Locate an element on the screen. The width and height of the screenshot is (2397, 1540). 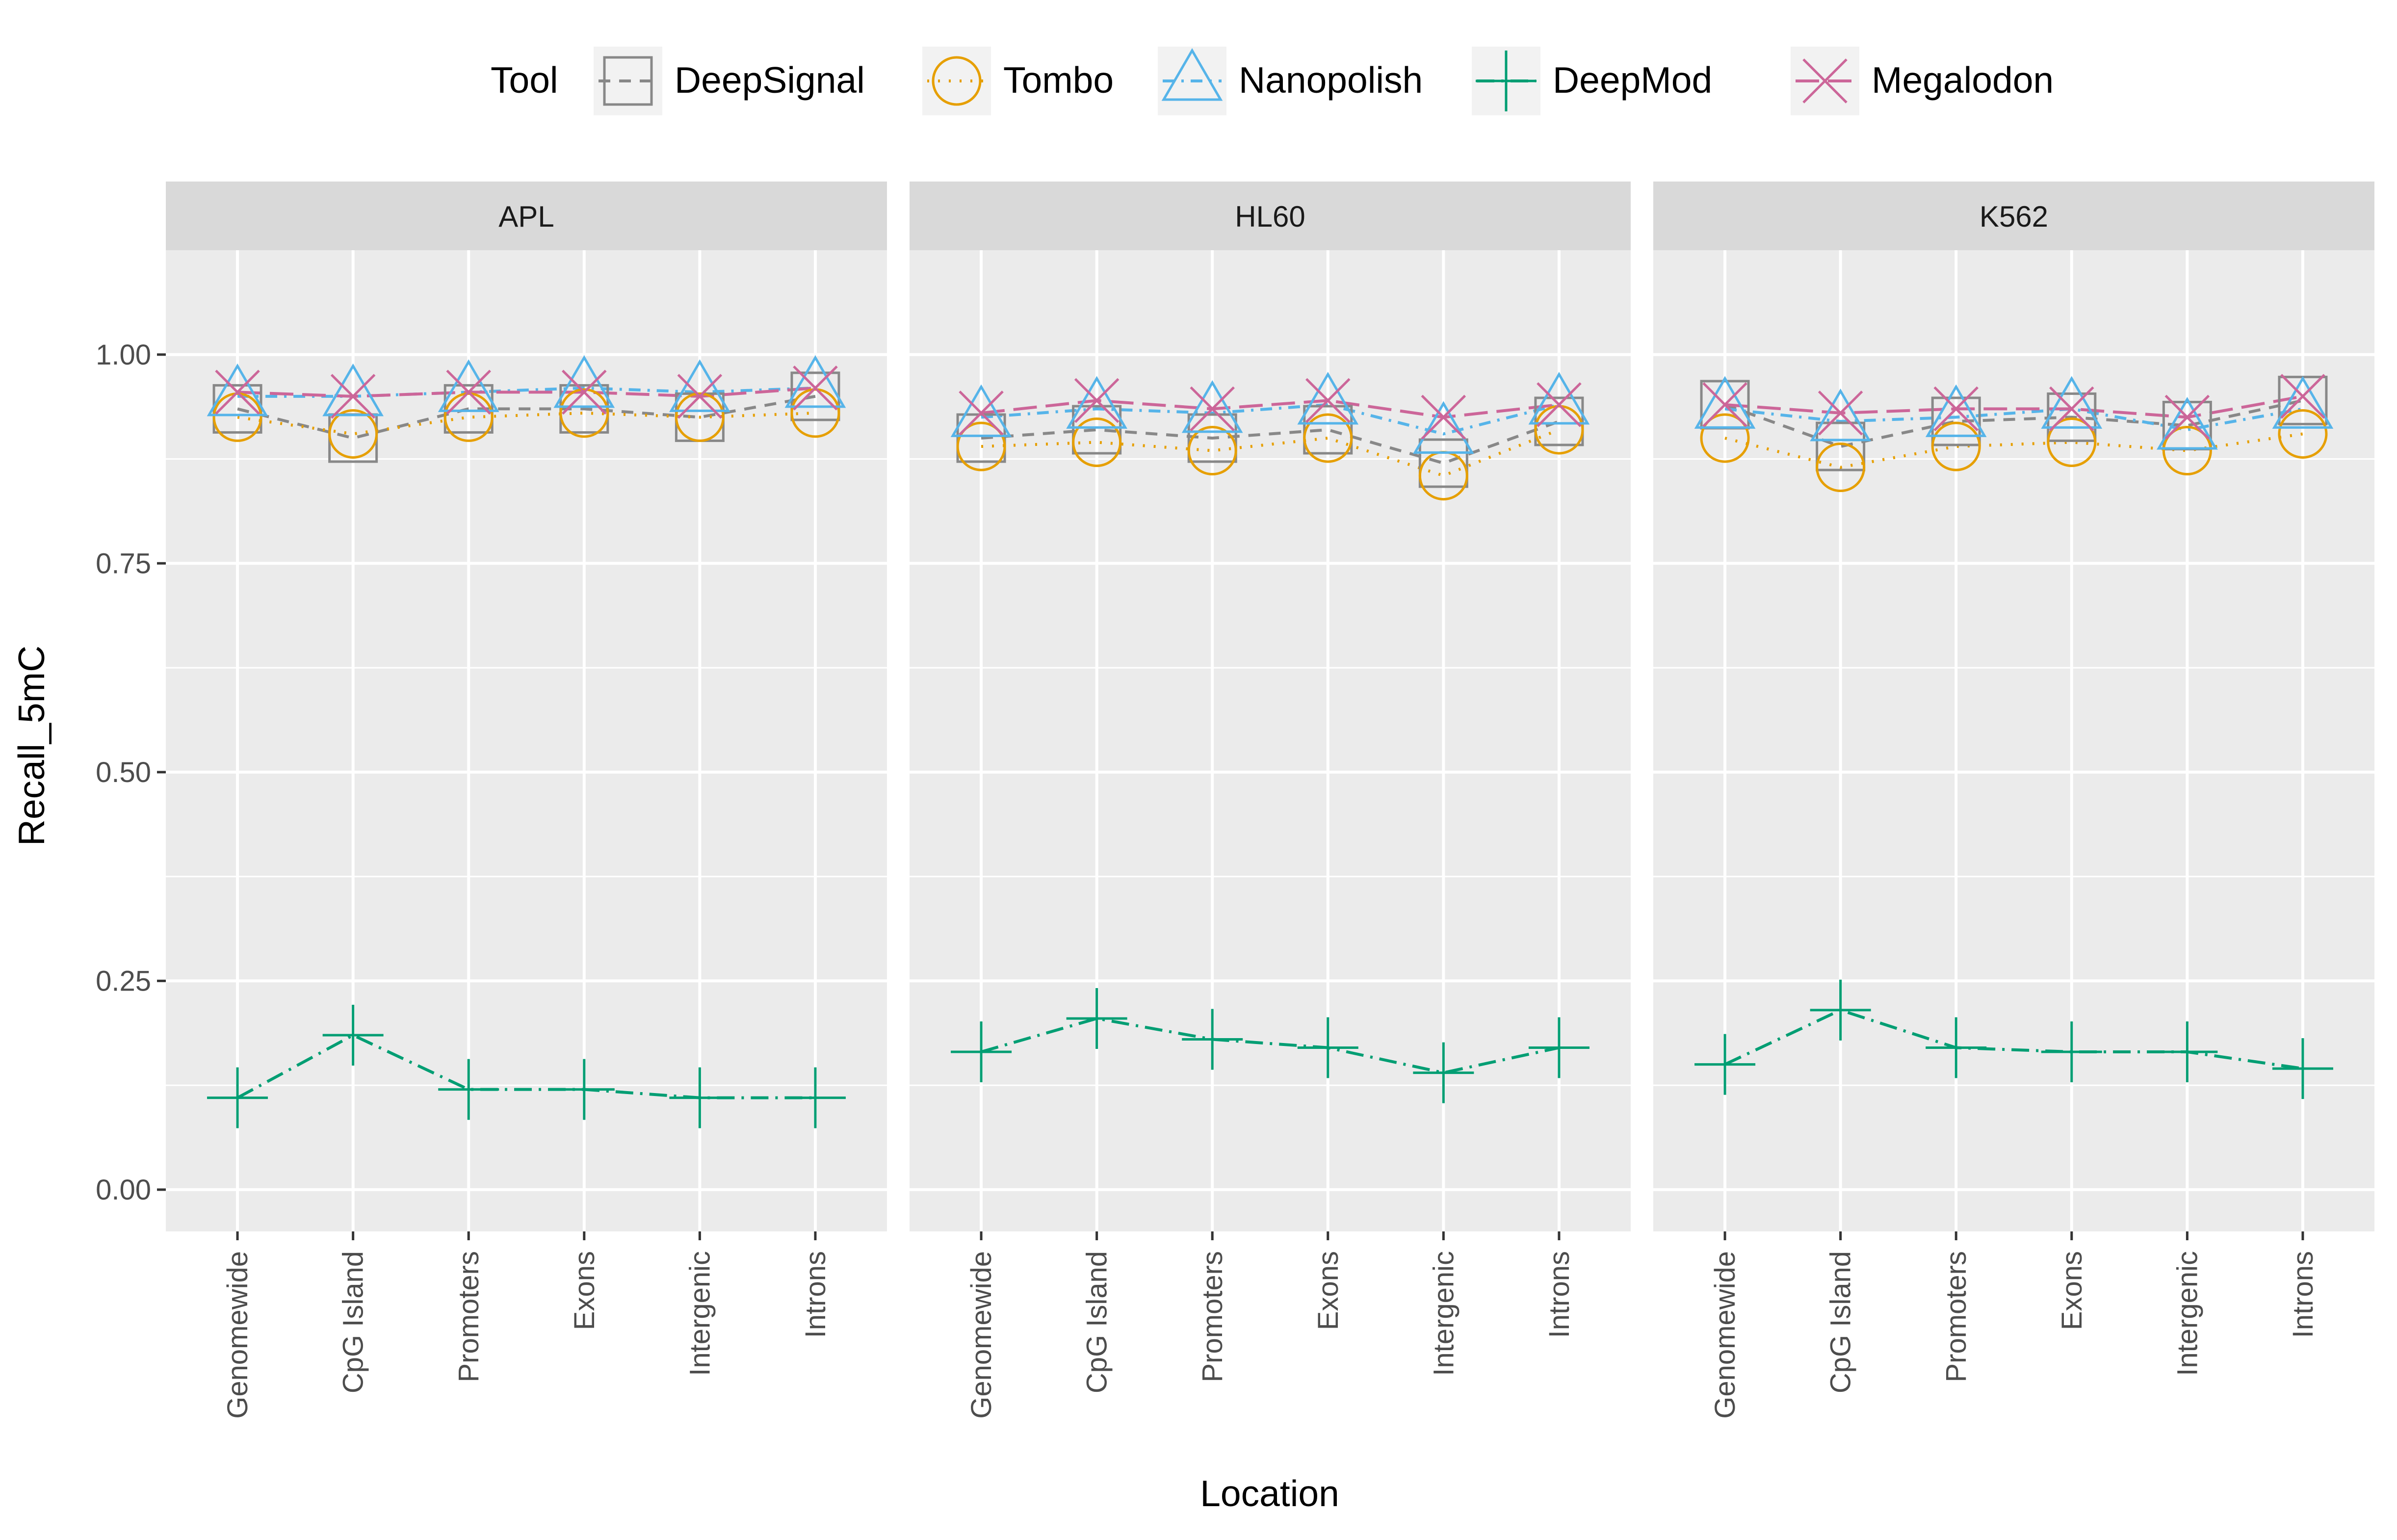
x-tick-label: Genomewide is located at coordinates (238, 1335).